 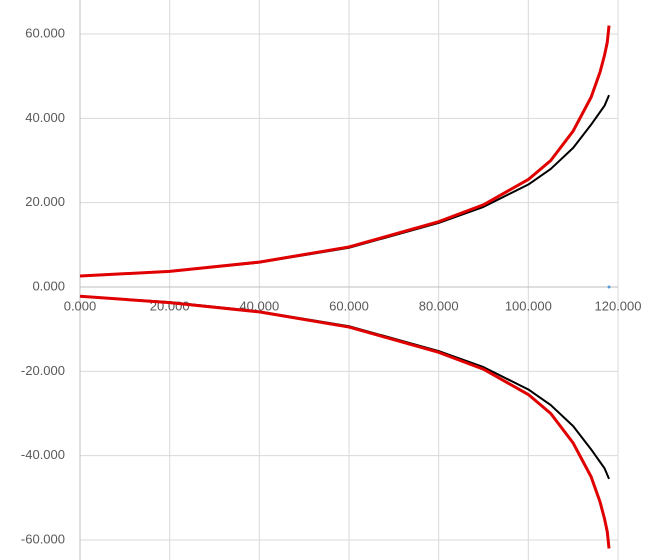 What do you see at coordinates (43, 538) in the screenshot?
I see `y-tick-label: -60.000` at bounding box center [43, 538].